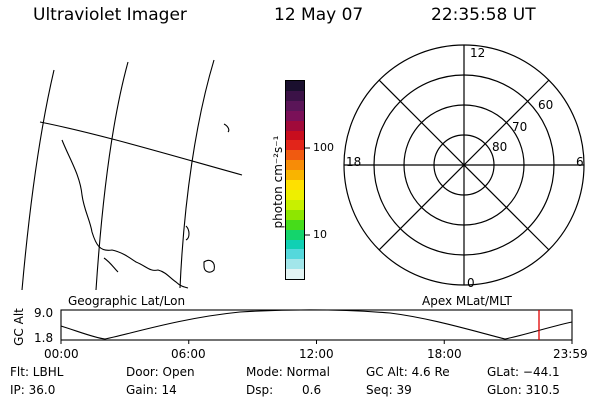 This screenshot has height=400, width=600. I want to click on info-glat: GLat: −44.1, so click(523, 372).